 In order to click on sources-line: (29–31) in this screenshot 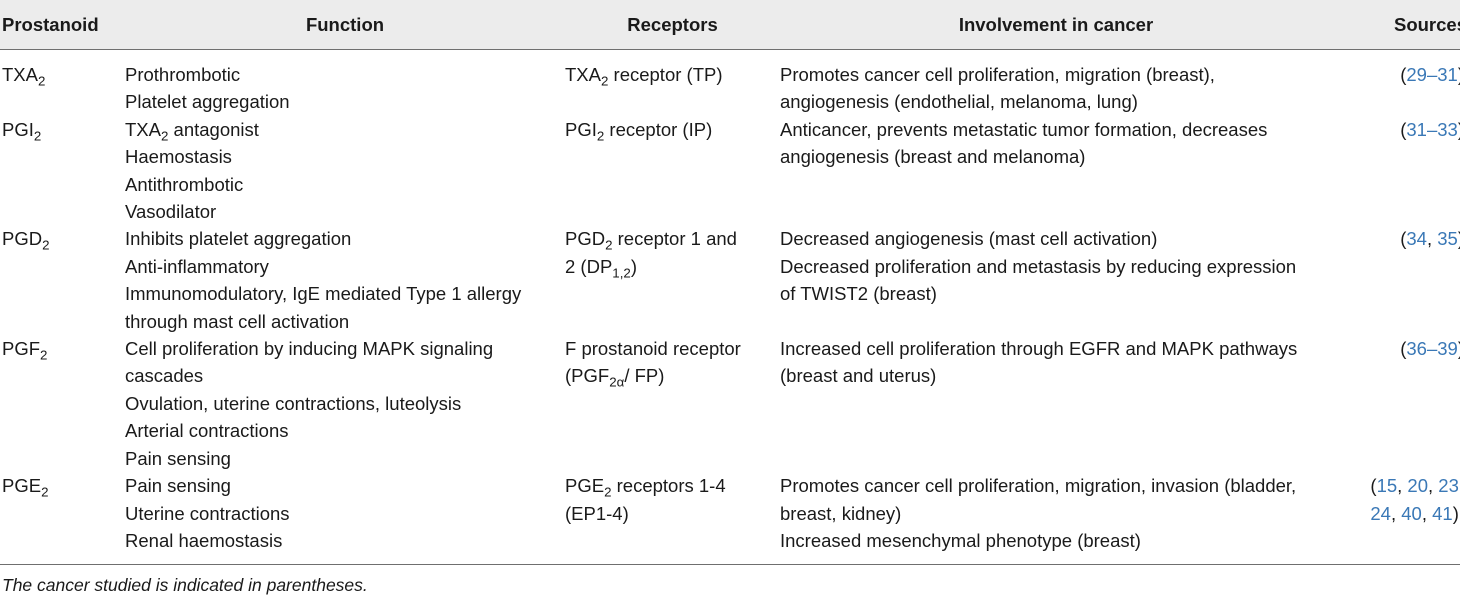, I will do `click(1430, 74)`.